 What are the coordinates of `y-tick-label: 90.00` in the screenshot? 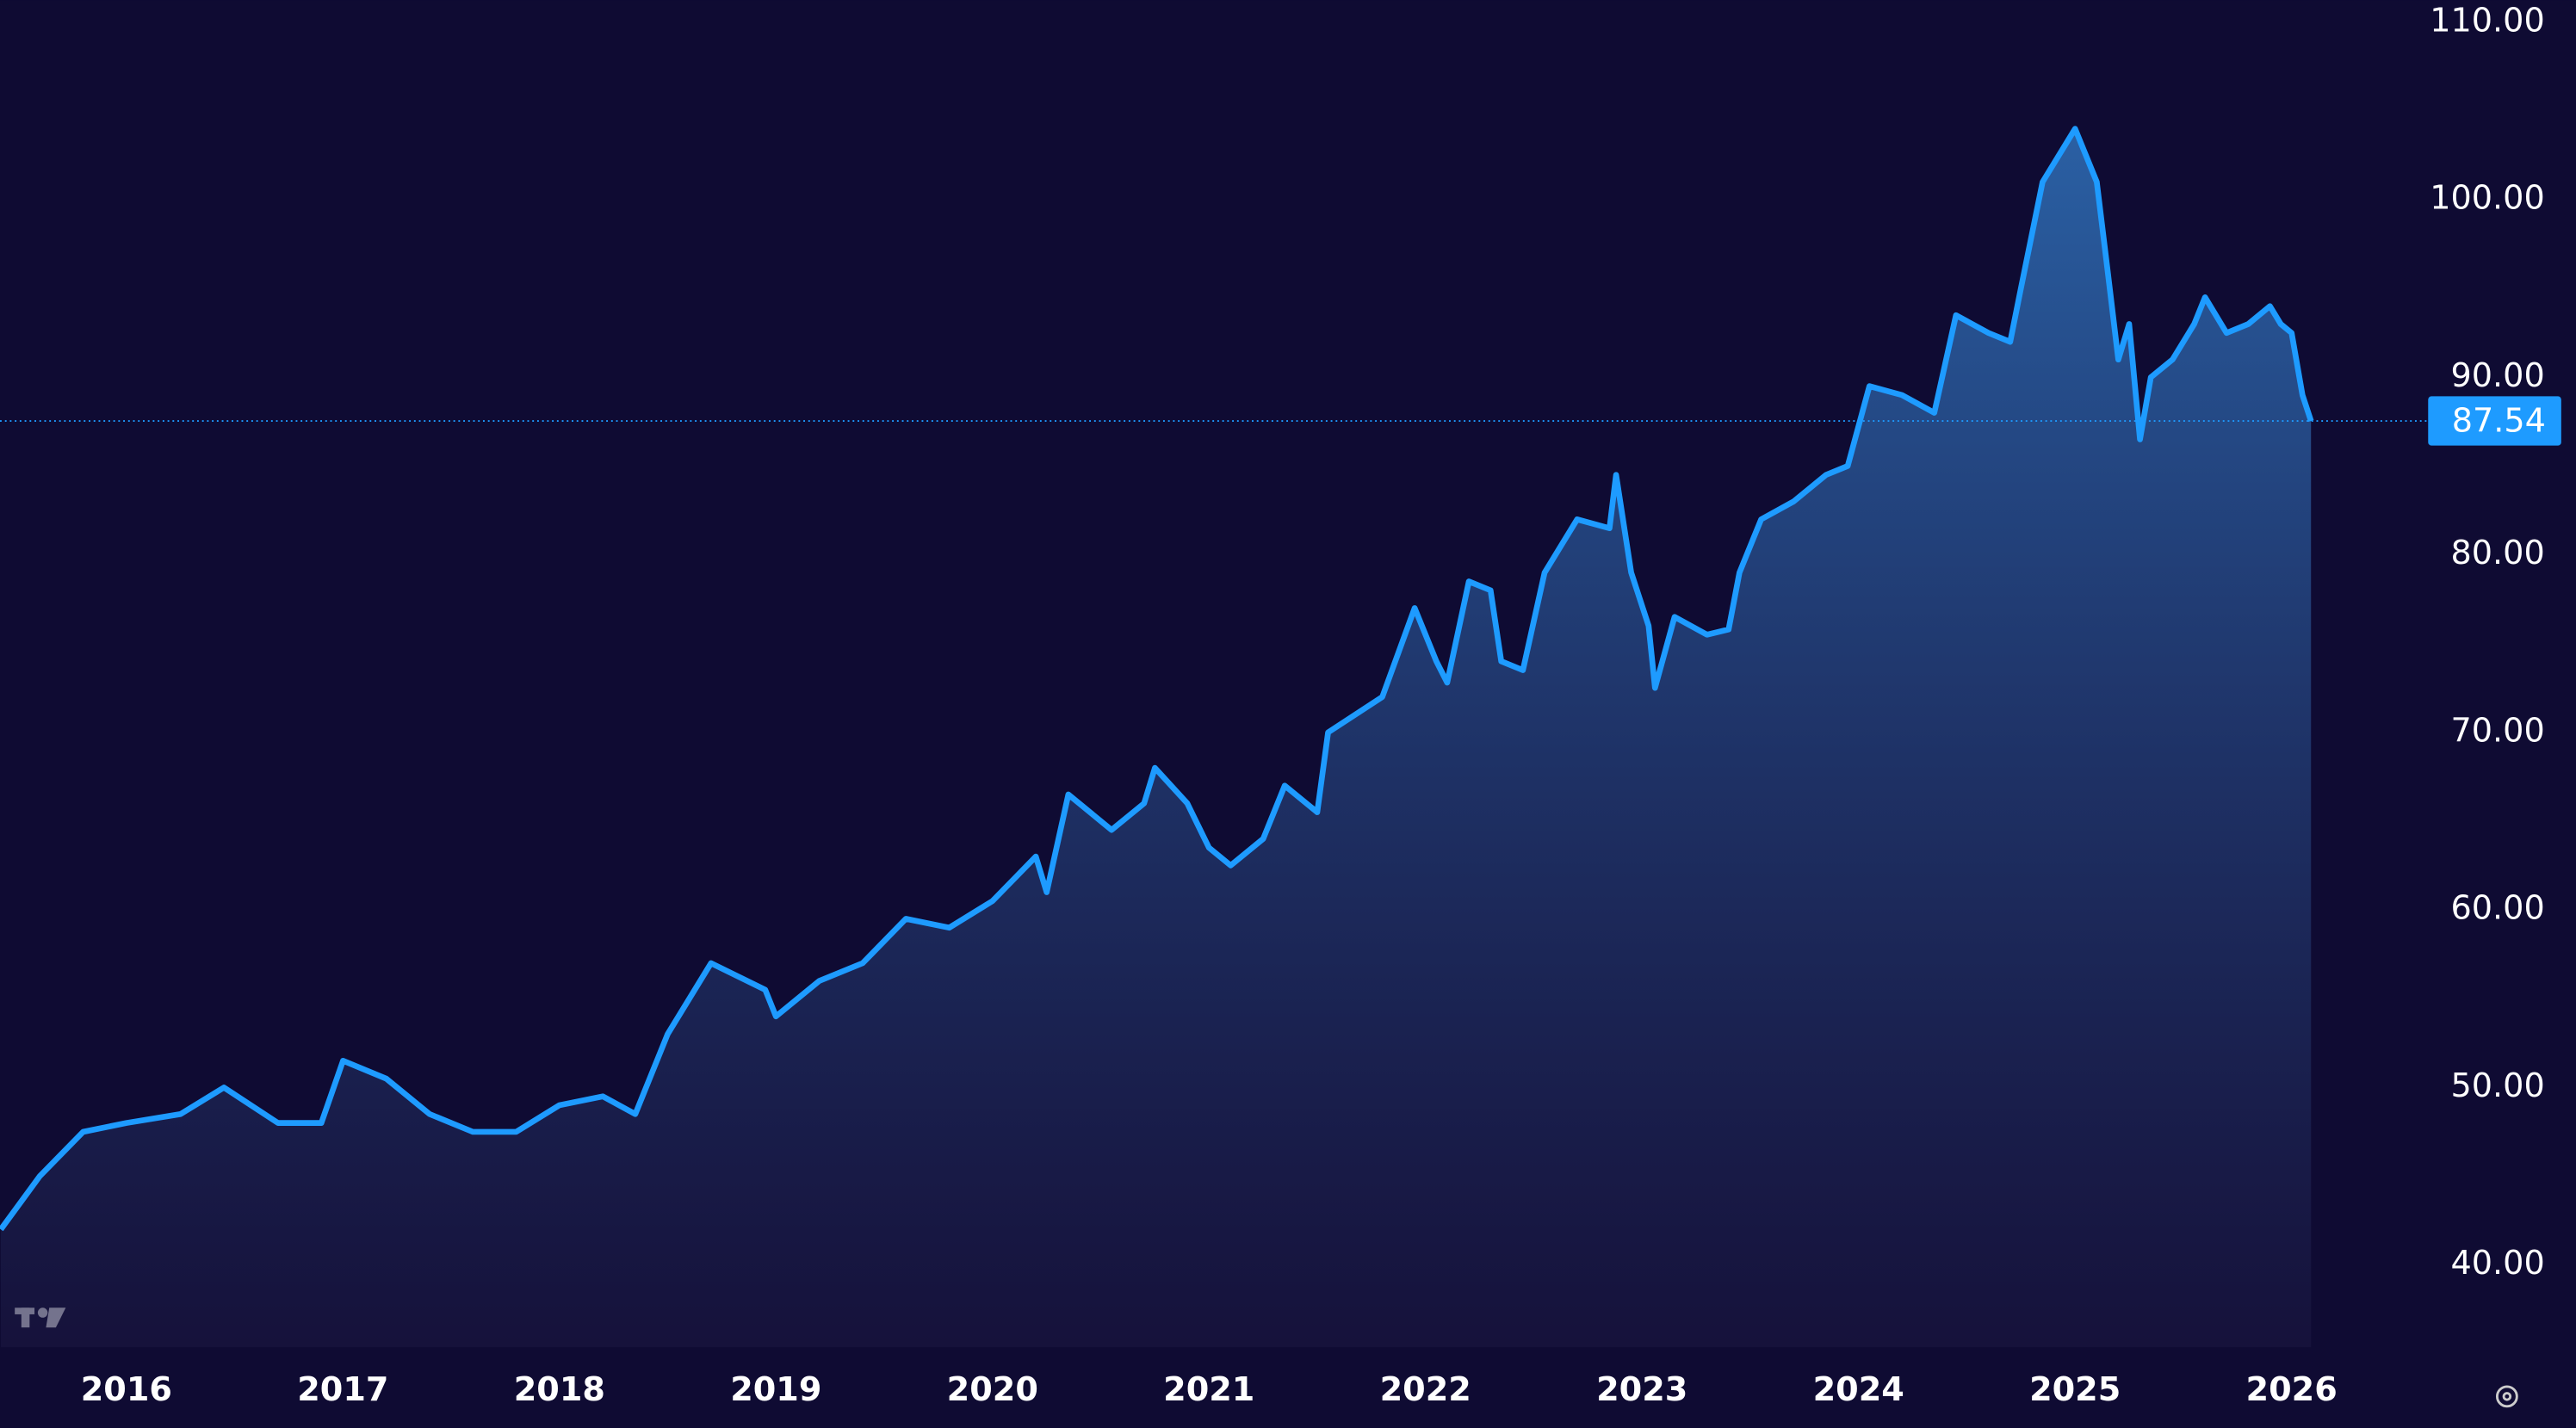 It's located at (2498, 375).